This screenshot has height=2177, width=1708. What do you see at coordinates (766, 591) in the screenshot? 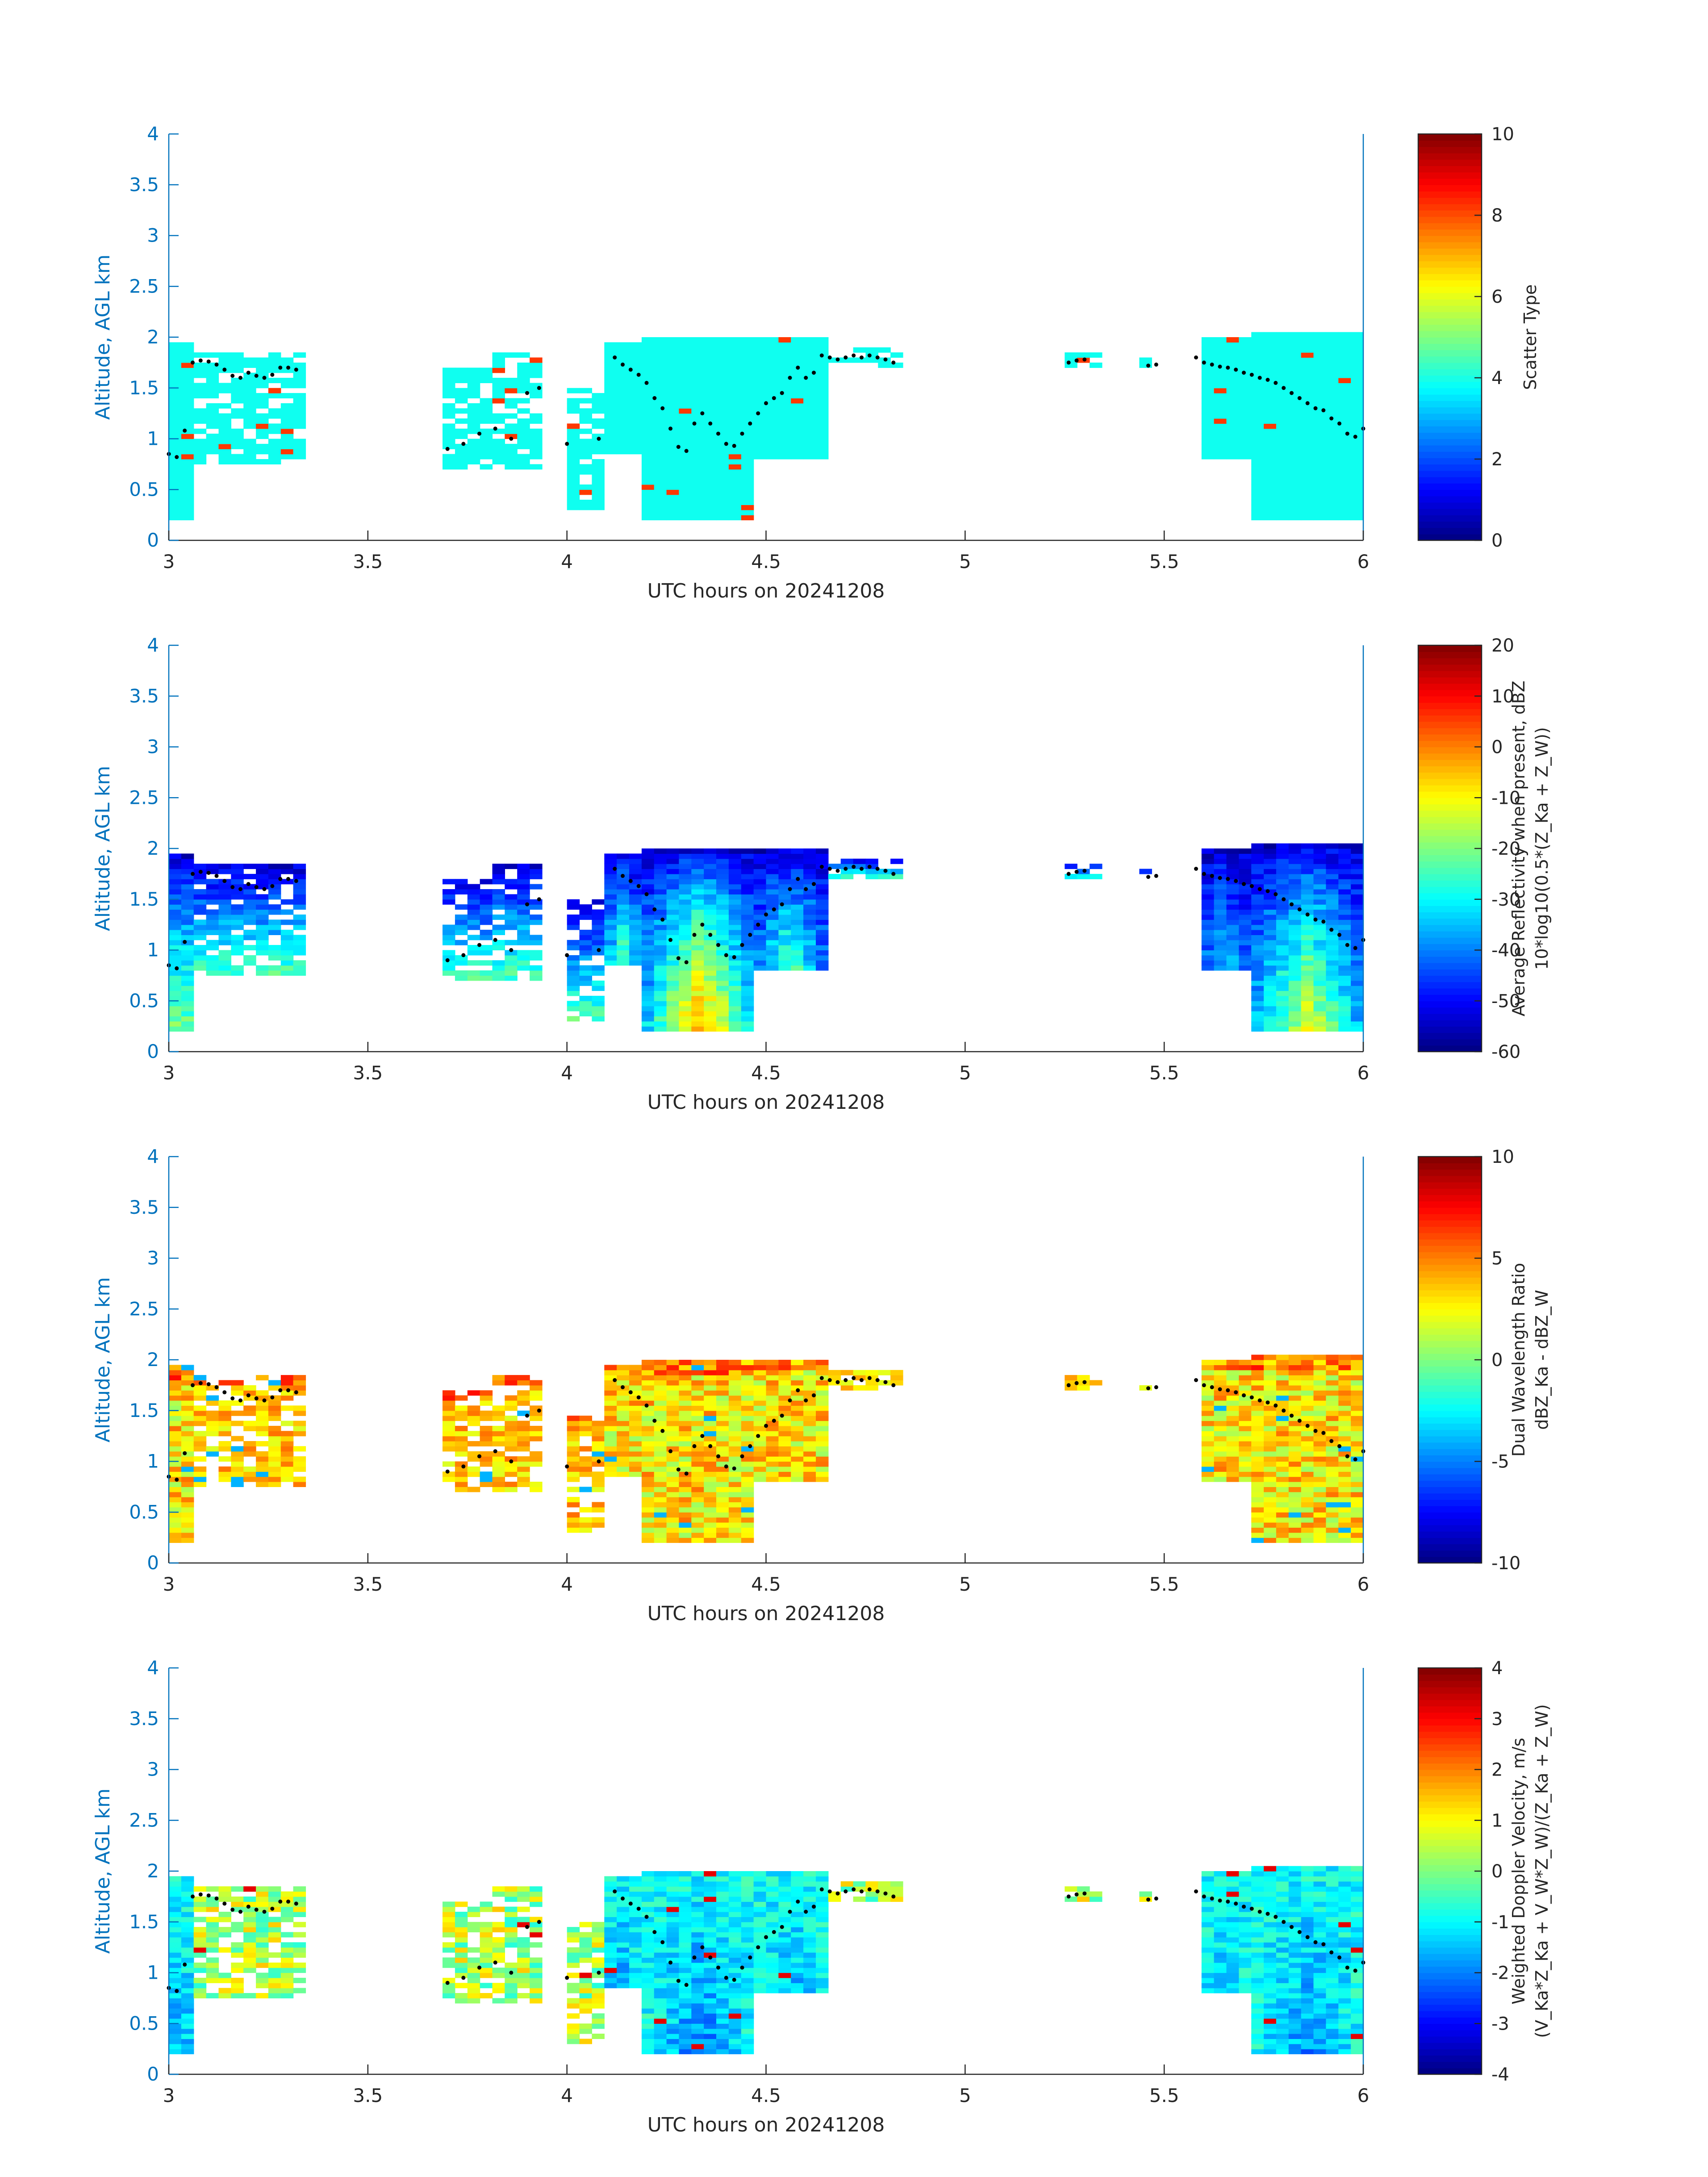
I see `x-axis-label: UTC hours on 20241208` at bounding box center [766, 591].